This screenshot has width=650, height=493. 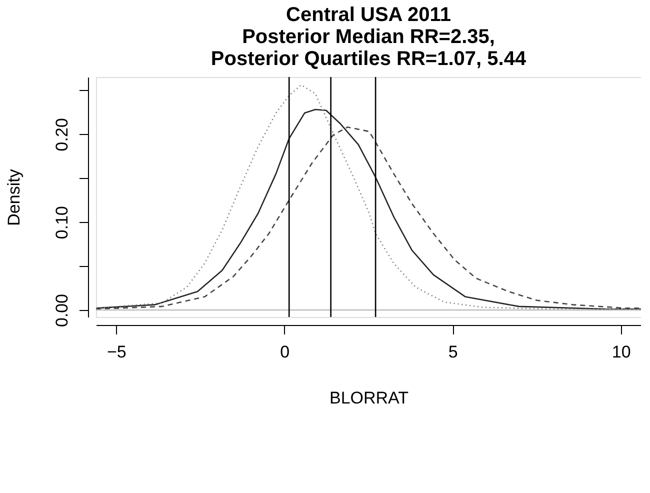 I want to click on x-tick-label: 10, so click(x=621, y=352).